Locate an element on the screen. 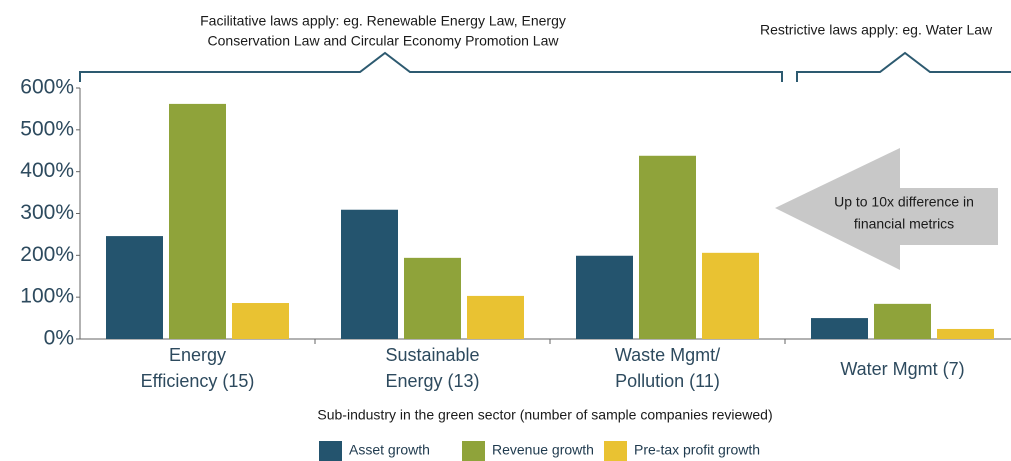 The image size is (1011, 461). y-tick-label: 500% is located at coordinates (47, 128).